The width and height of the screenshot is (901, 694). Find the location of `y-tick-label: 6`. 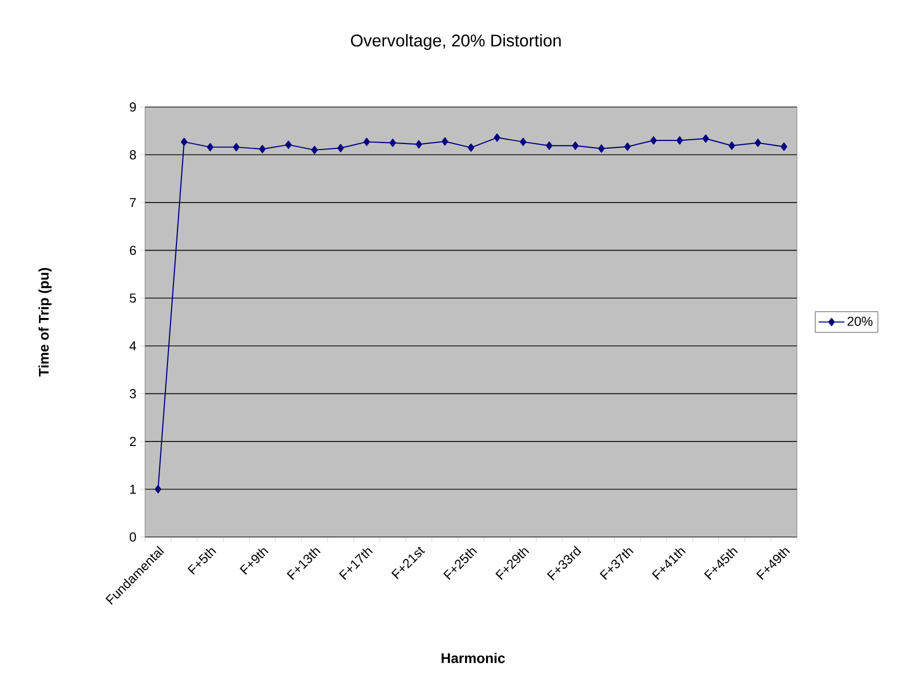

y-tick-label: 6 is located at coordinates (133, 250).